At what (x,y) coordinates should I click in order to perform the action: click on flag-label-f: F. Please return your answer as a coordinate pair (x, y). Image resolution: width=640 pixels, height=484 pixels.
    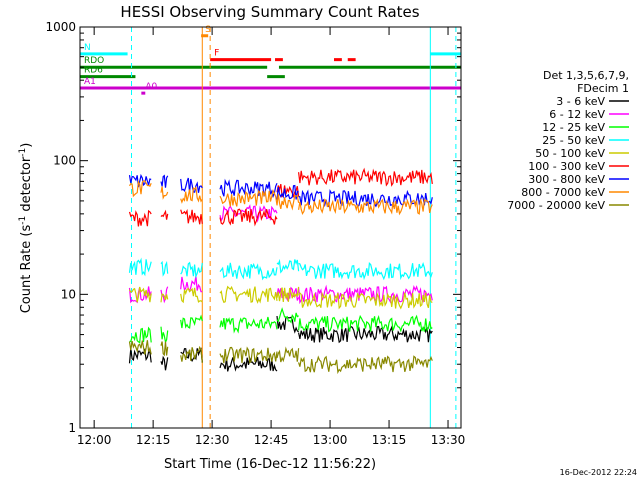
    Looking at the image, I should click on (216, 54).